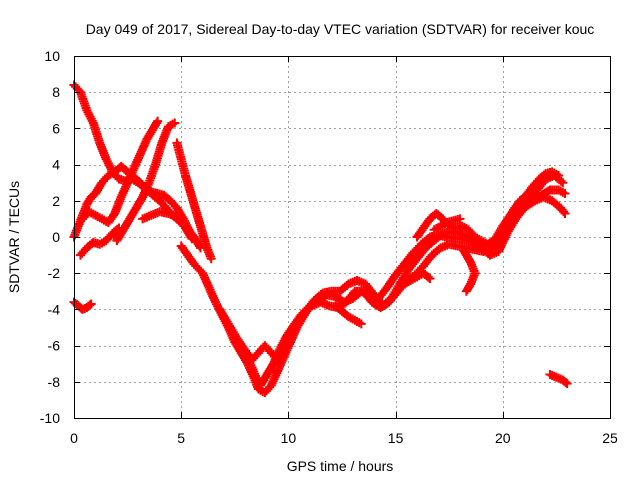  What do you see at coordinates (54, 273) in the screenshot?
I see `y-tick-label: -2` at bounding box center [54, 273].